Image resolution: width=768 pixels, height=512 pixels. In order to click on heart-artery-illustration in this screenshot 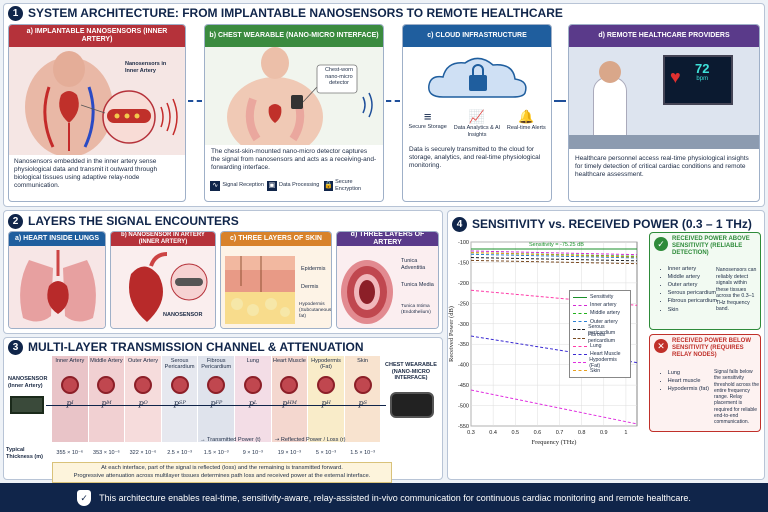, I will do `click(163, 287)`.